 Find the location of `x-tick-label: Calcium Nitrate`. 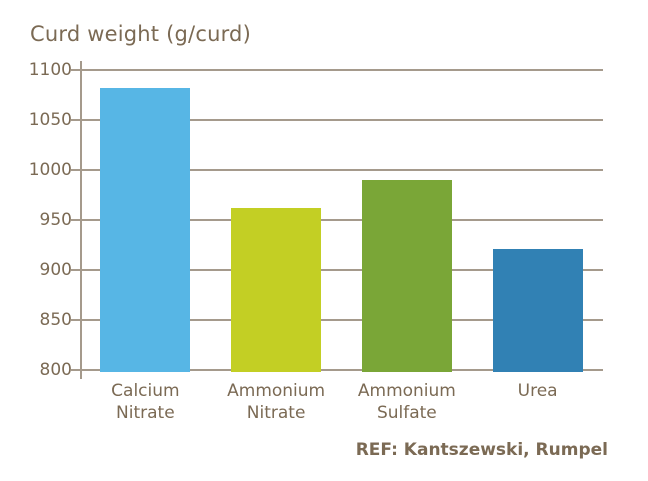

x-tick-label: Calcium Nitrate is located at coordinates (145, 402).